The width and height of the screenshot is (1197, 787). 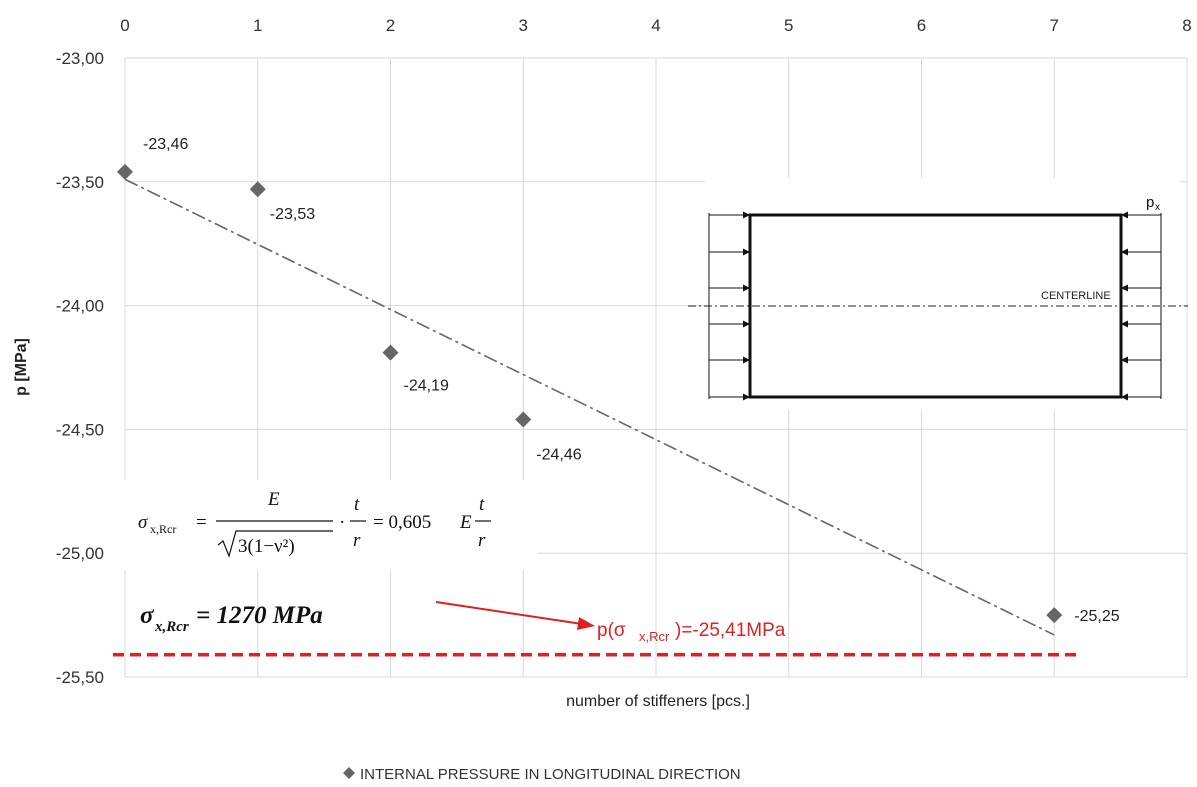 What do you see at coordinates (730, 630) in the screenshot?
I see `pressure-result-post: )=-25,41MPa` at bounding box center [730, 630].